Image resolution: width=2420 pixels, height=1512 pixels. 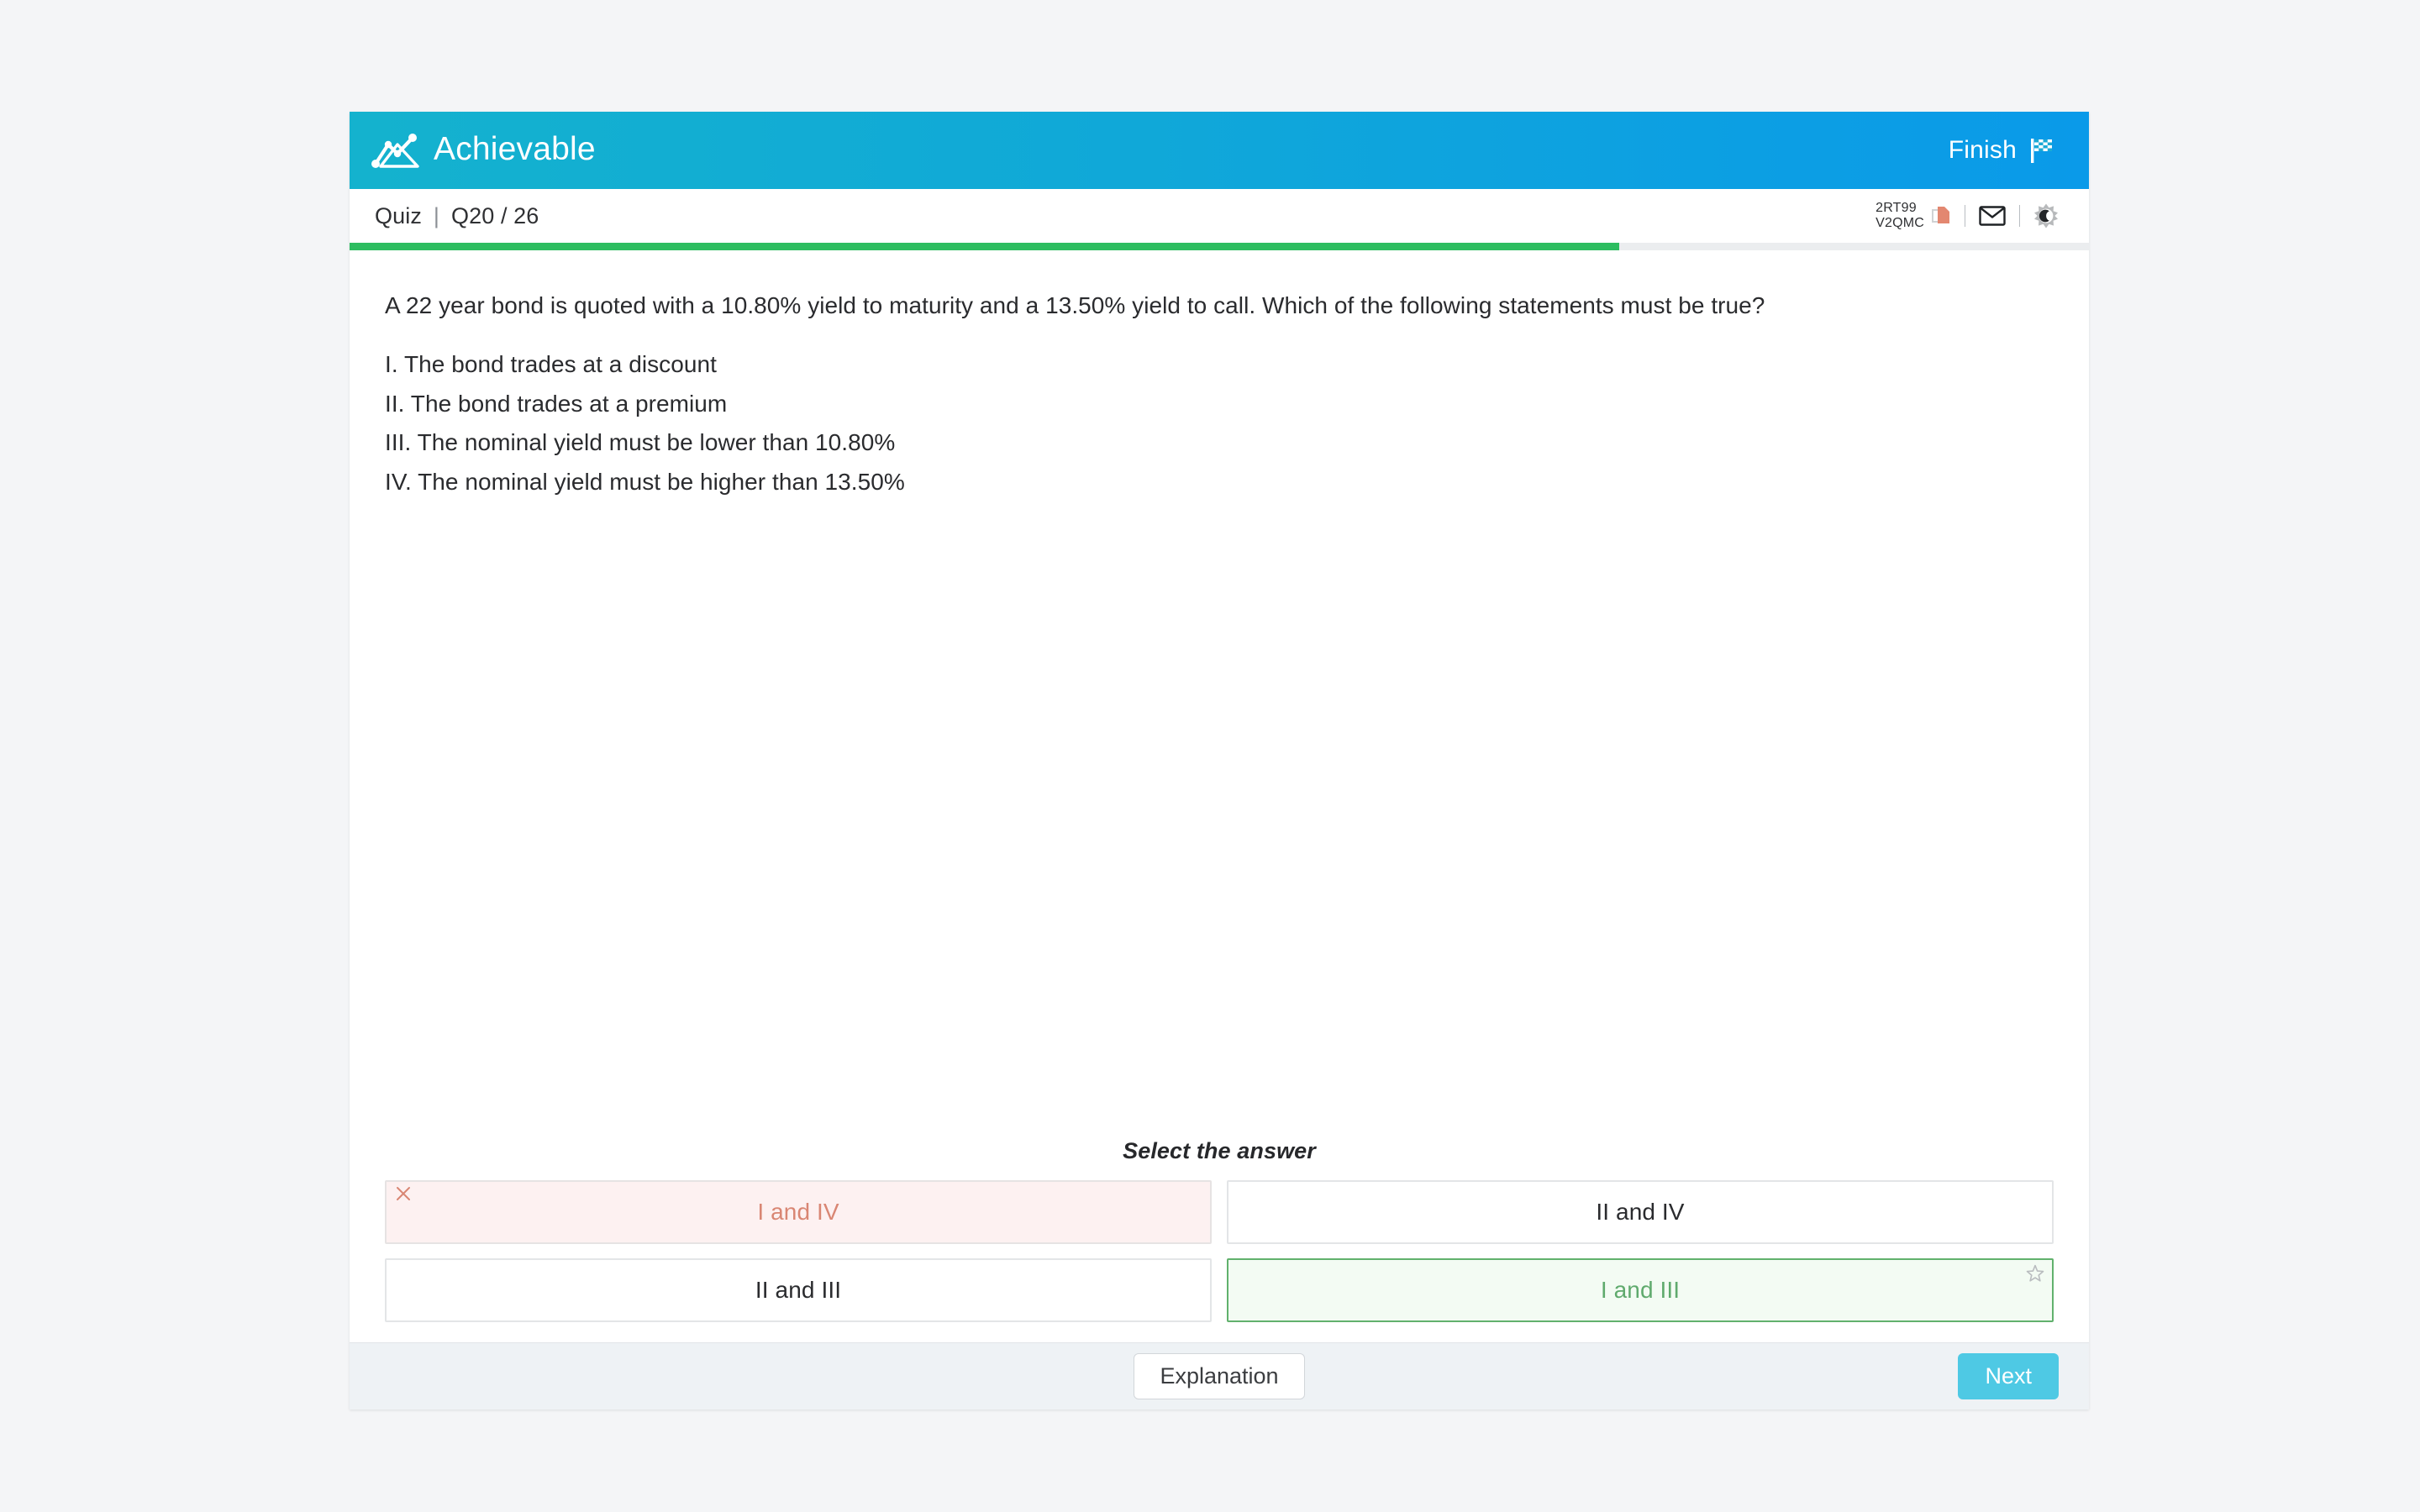 I want to click on answer-option-label: I and IV, so click(x=798, y=1212).